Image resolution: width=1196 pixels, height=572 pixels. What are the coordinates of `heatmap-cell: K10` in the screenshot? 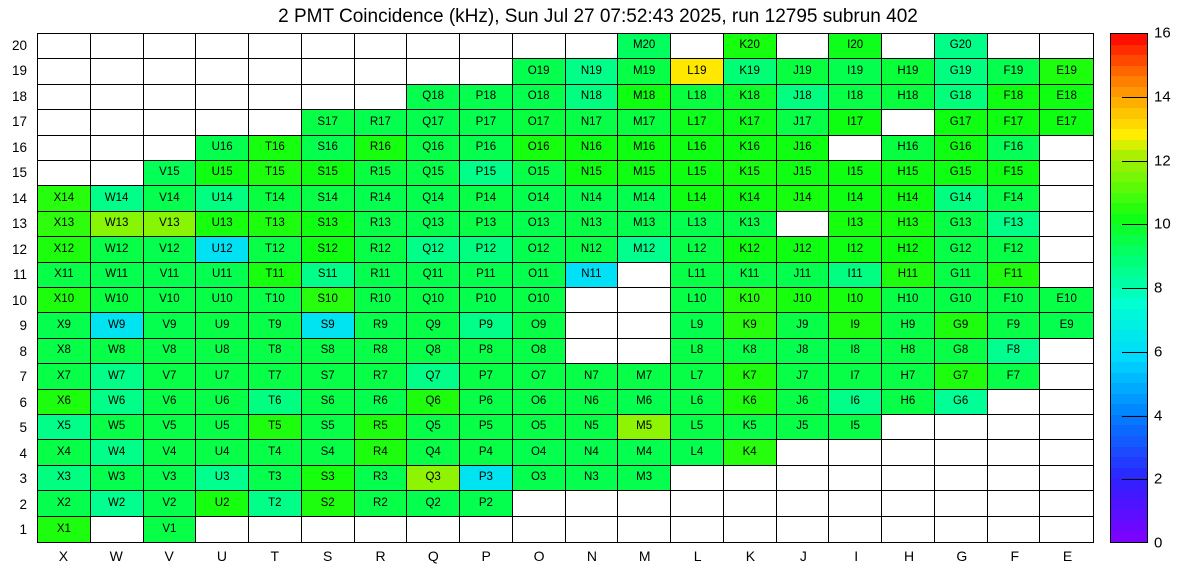 It's located at (750, 300).